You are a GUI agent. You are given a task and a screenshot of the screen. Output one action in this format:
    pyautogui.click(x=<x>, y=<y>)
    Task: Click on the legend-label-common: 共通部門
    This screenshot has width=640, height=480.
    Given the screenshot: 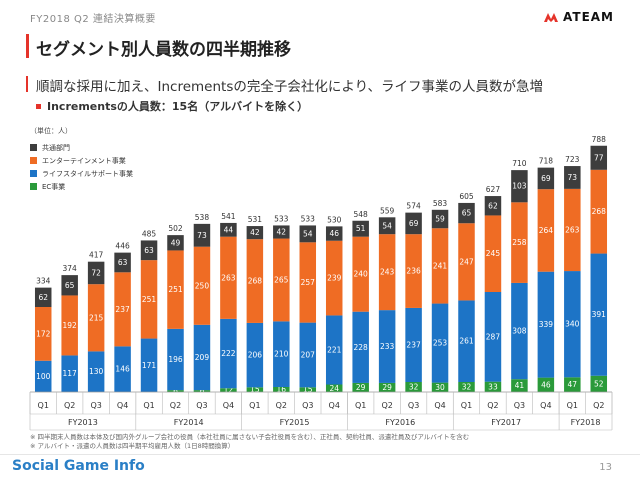 What is the action you would take?
    pyautogui.click(x=56, y=147)
    